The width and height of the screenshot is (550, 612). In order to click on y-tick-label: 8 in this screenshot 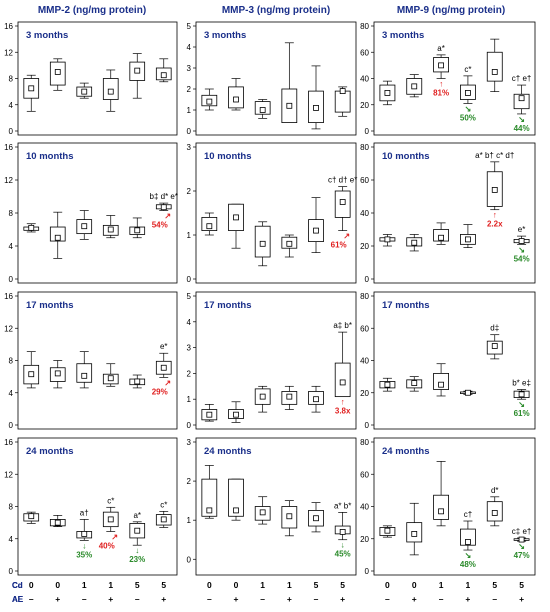, I will do `click(11, 361)`.